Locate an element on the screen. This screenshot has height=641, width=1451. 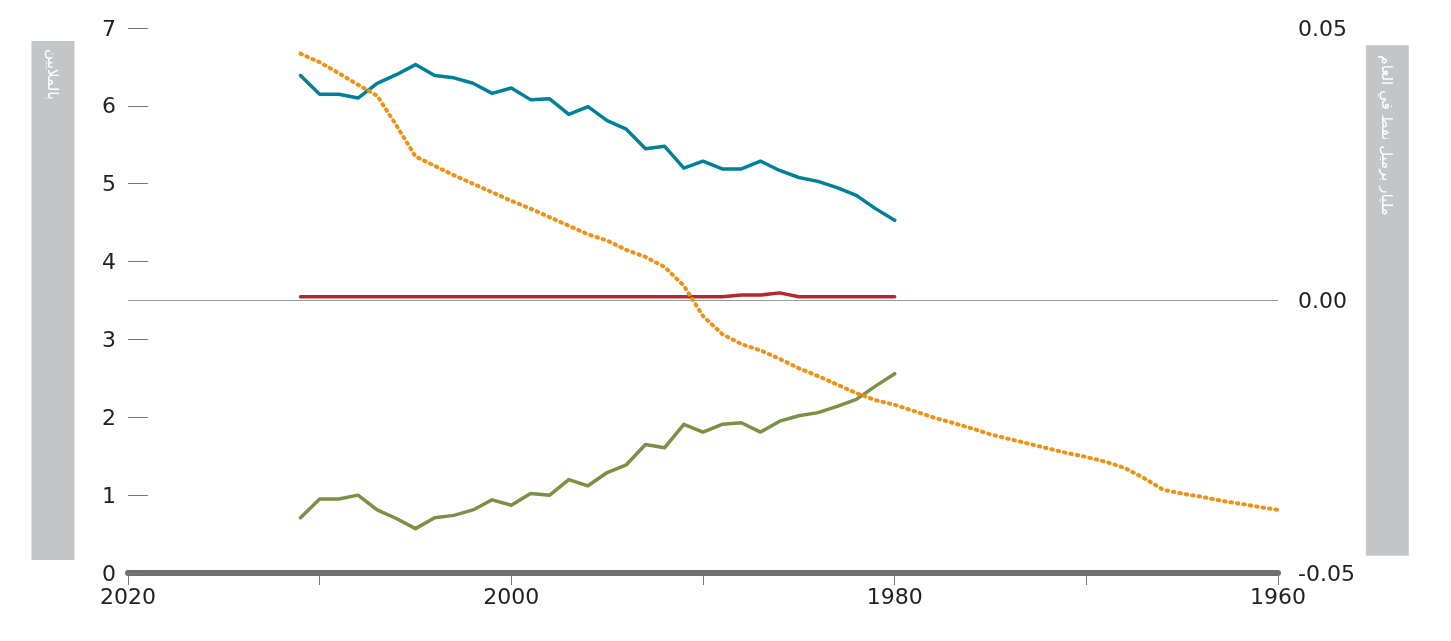
y2-tick-label: 0.00 is located at coordinates (1322, 300).